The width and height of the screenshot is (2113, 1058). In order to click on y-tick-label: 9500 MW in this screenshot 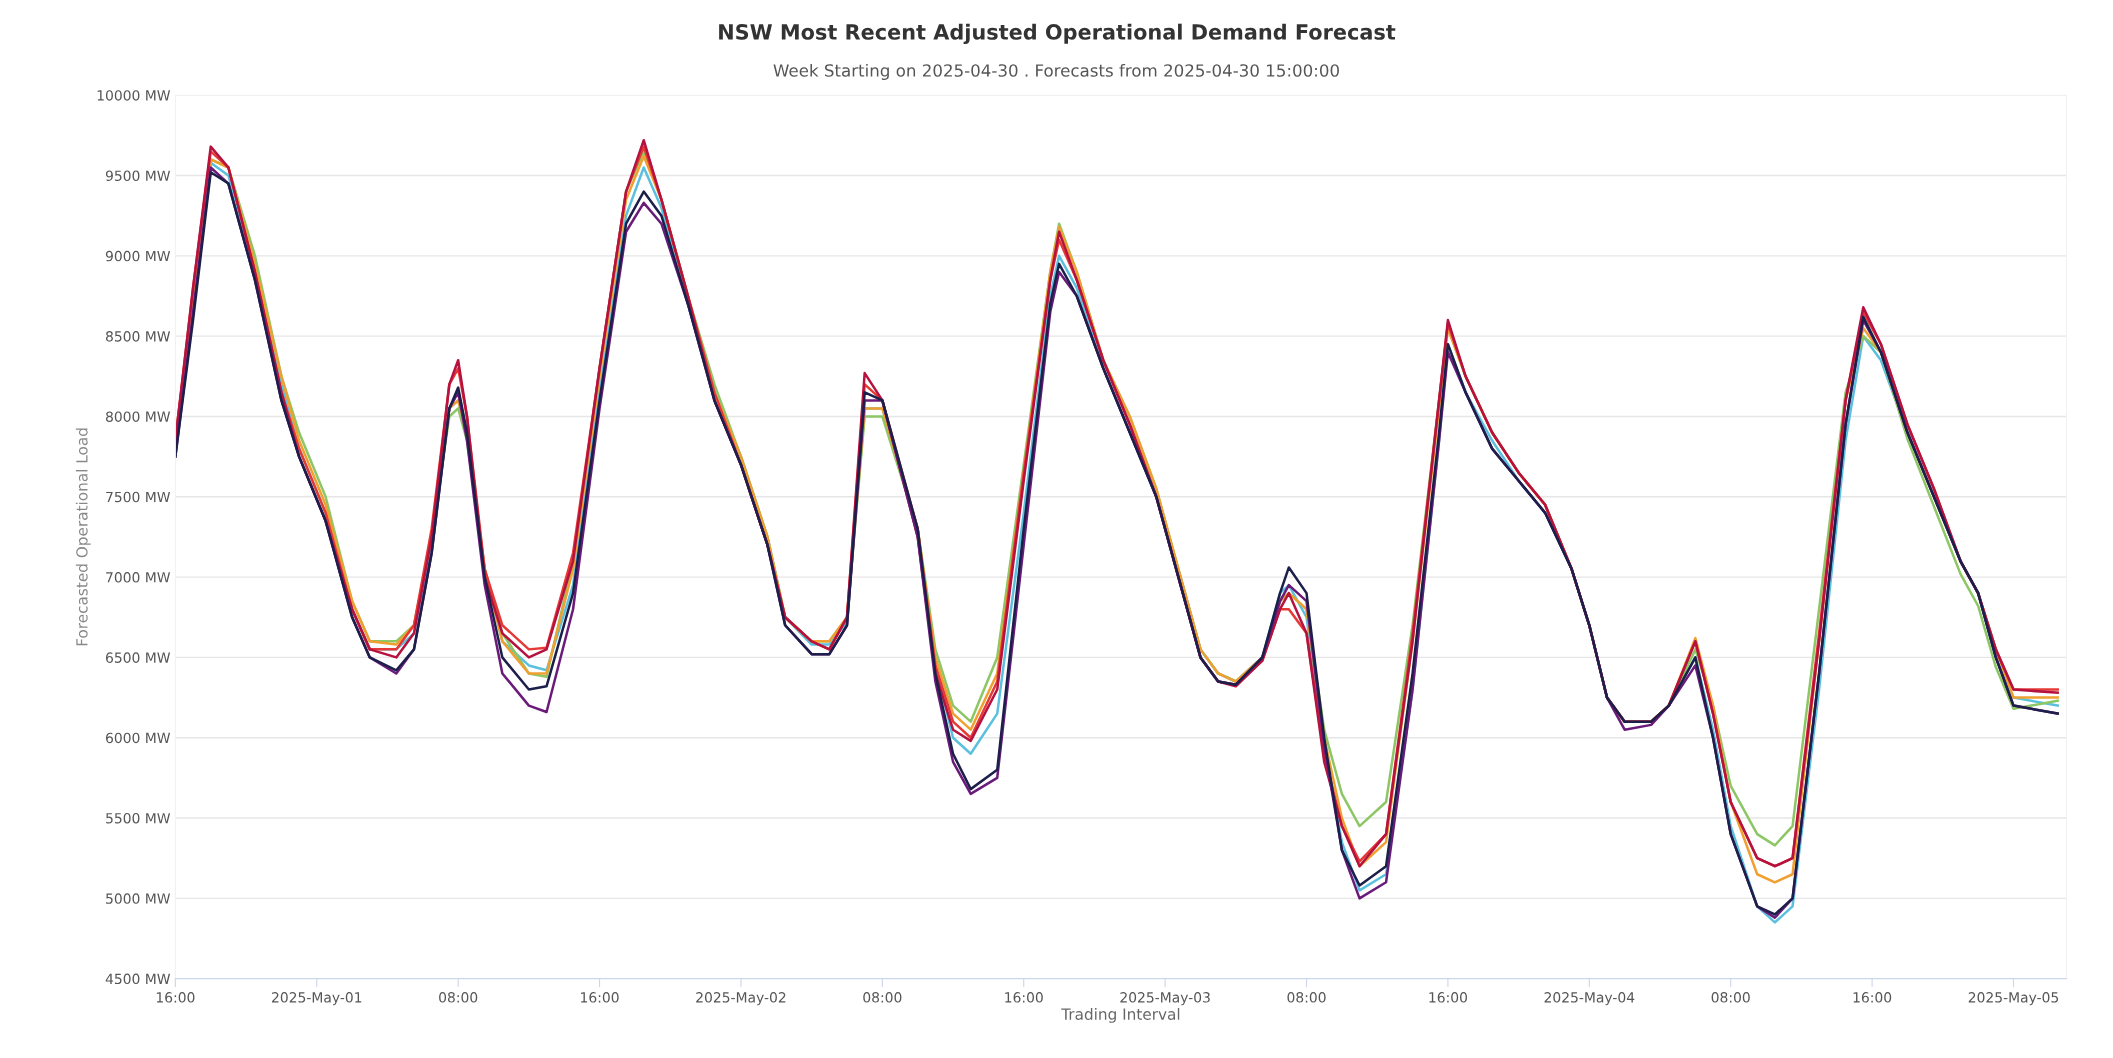, I will do `click(138, 176)`.